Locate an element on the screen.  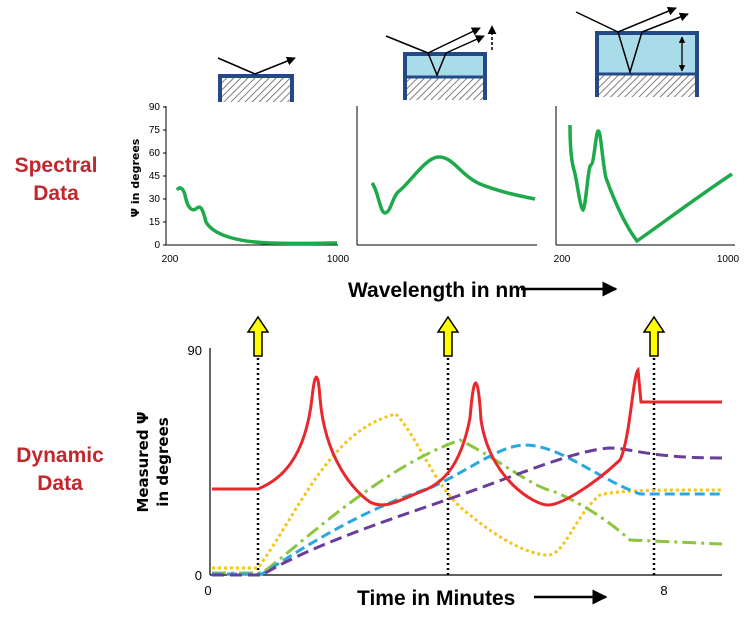
spectral-x-axis-label: Wavelength in nm is located at coordinates (437, 290).